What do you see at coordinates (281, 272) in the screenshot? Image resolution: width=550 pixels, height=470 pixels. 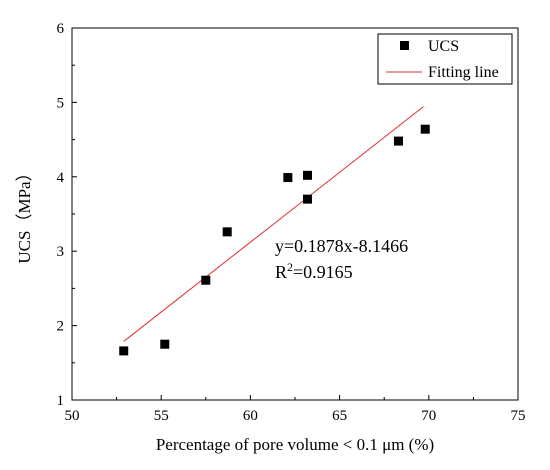 I see `r-squared-prefix: R` at bounding box center [281, 272].